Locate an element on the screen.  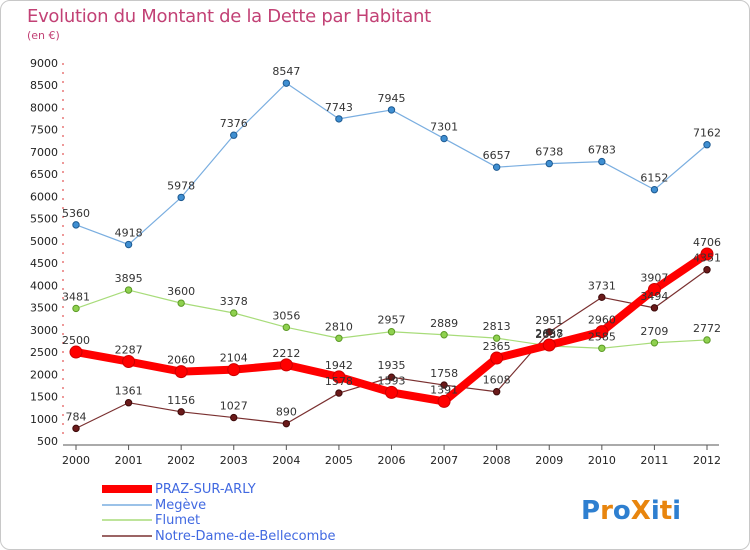
x-tick-label: 2008 is located at coordinates (497, 460).